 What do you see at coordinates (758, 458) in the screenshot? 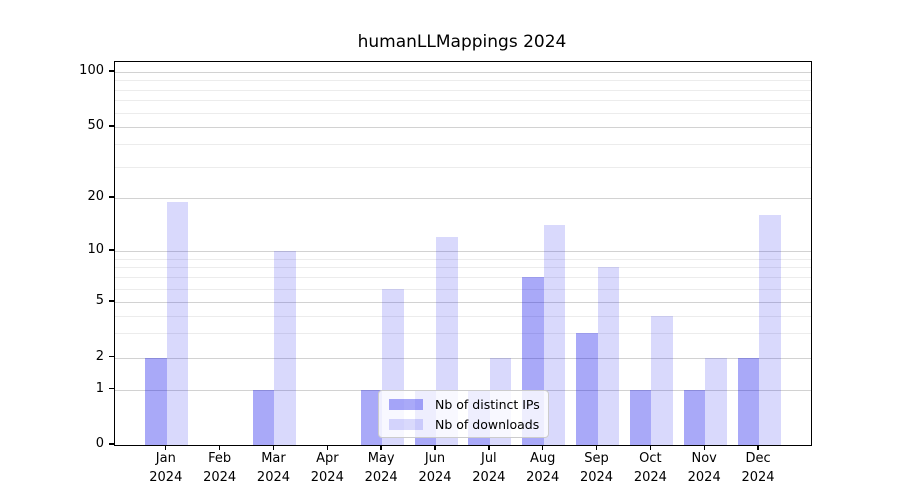
I see `x-tick-label-month: Dec` at bounding box center [758, 458].